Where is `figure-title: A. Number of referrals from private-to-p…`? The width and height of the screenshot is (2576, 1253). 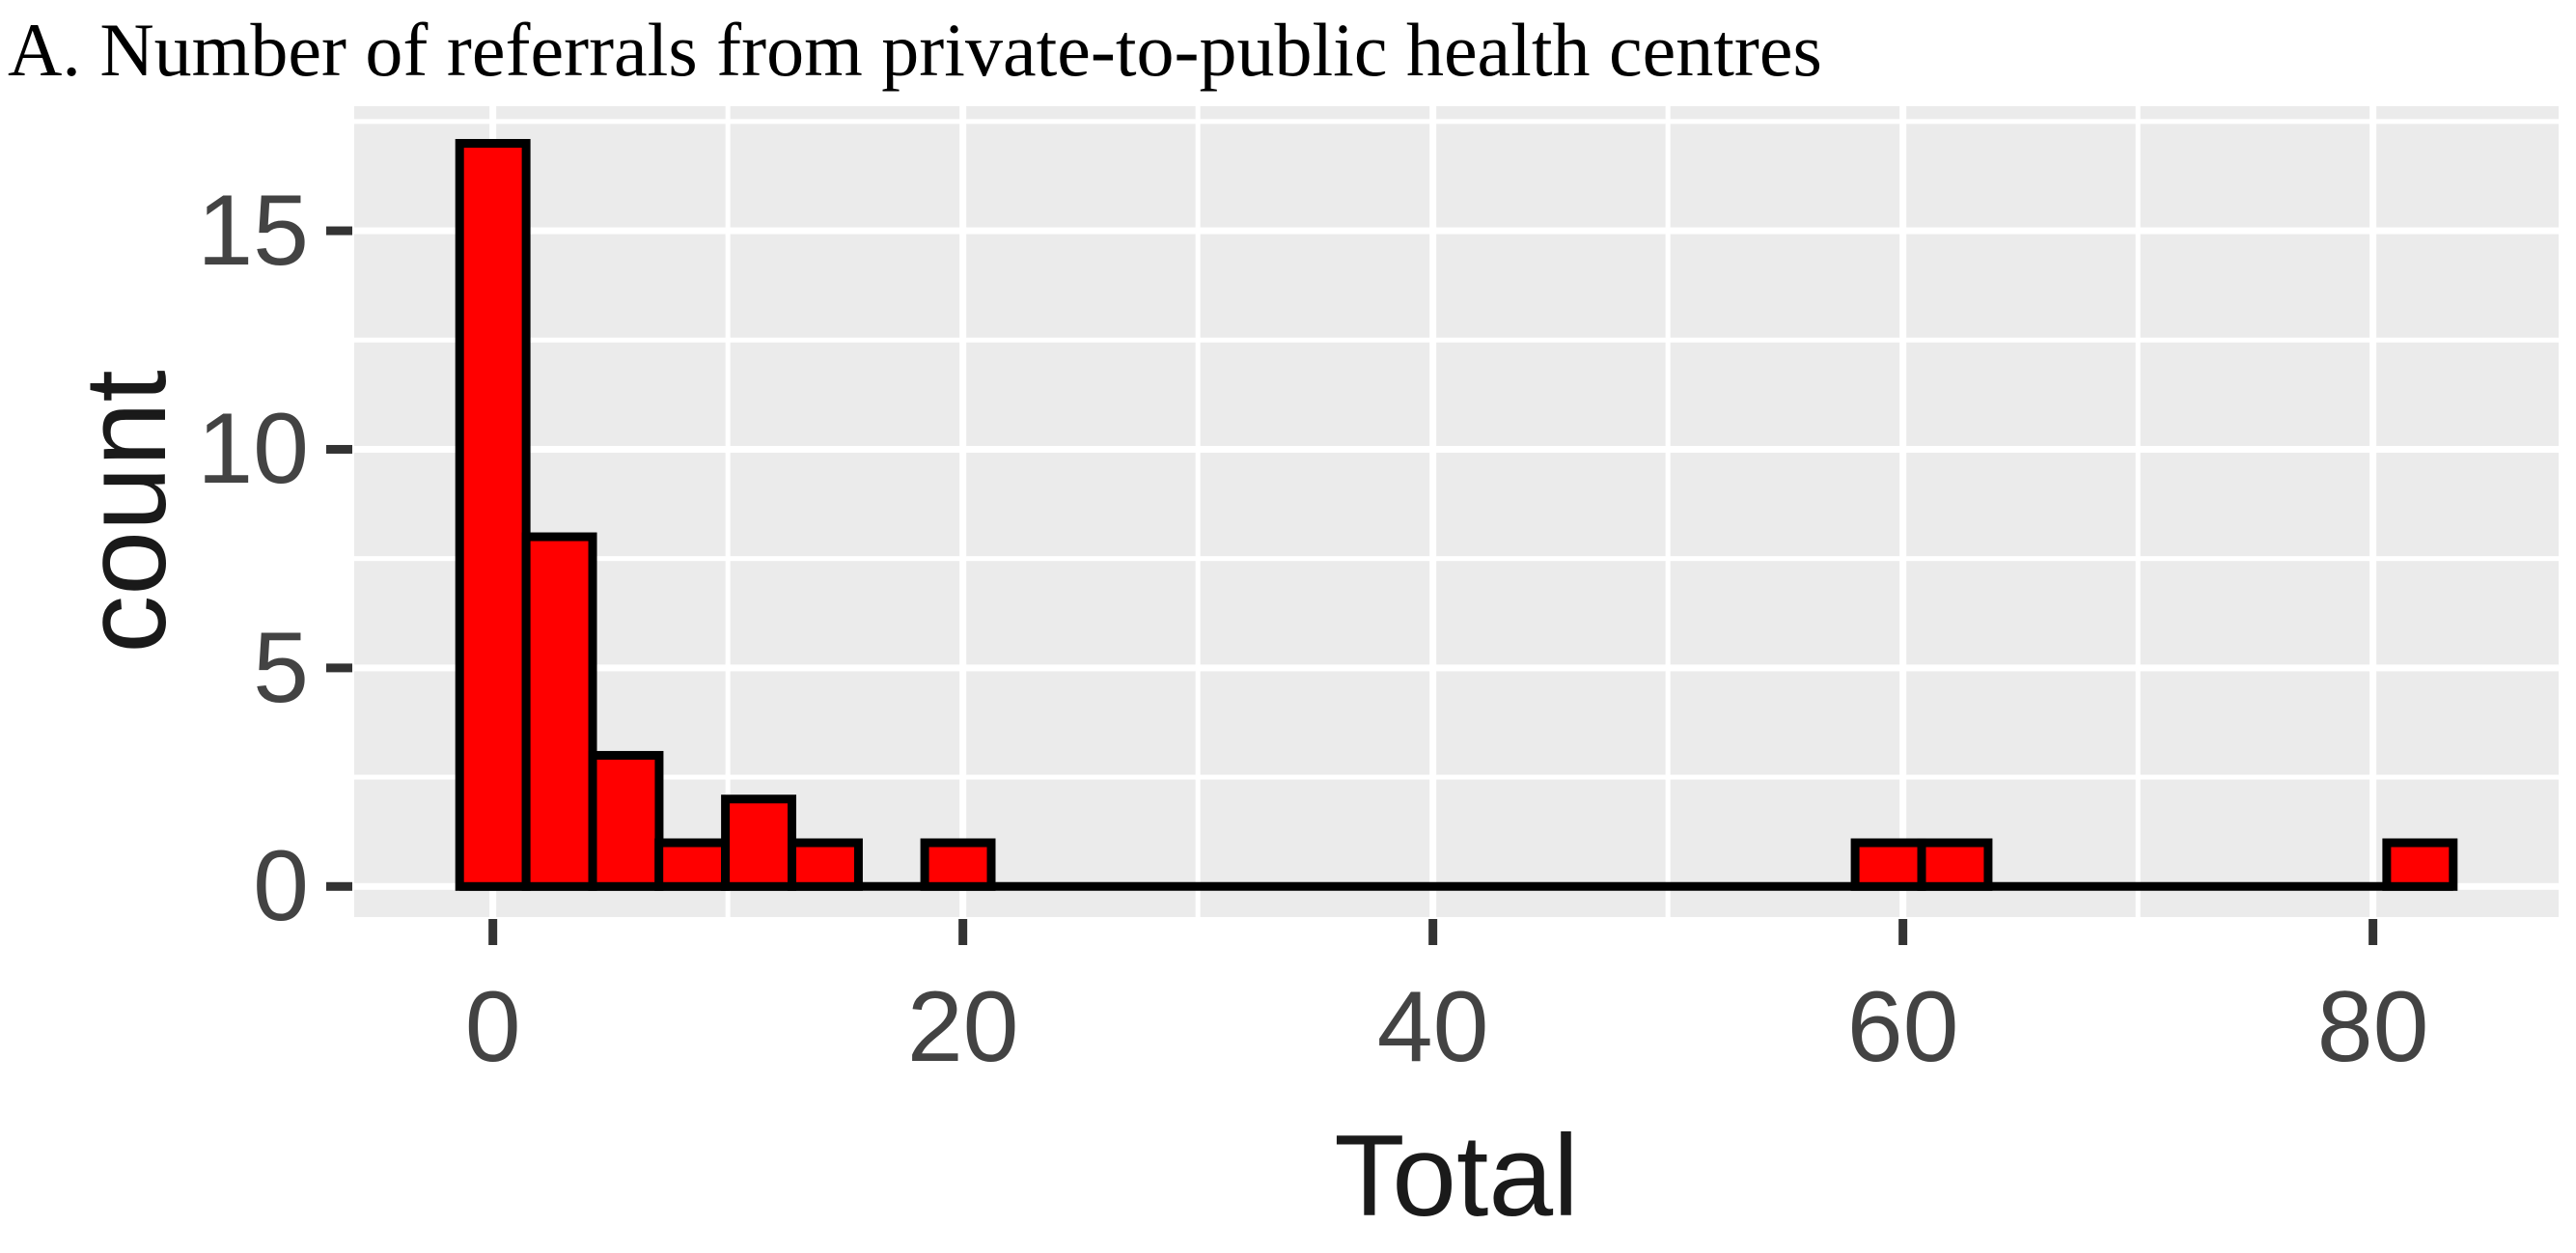 figure-title: A. Number of referrals from private-to-p… is located at coordinates (915, 50).